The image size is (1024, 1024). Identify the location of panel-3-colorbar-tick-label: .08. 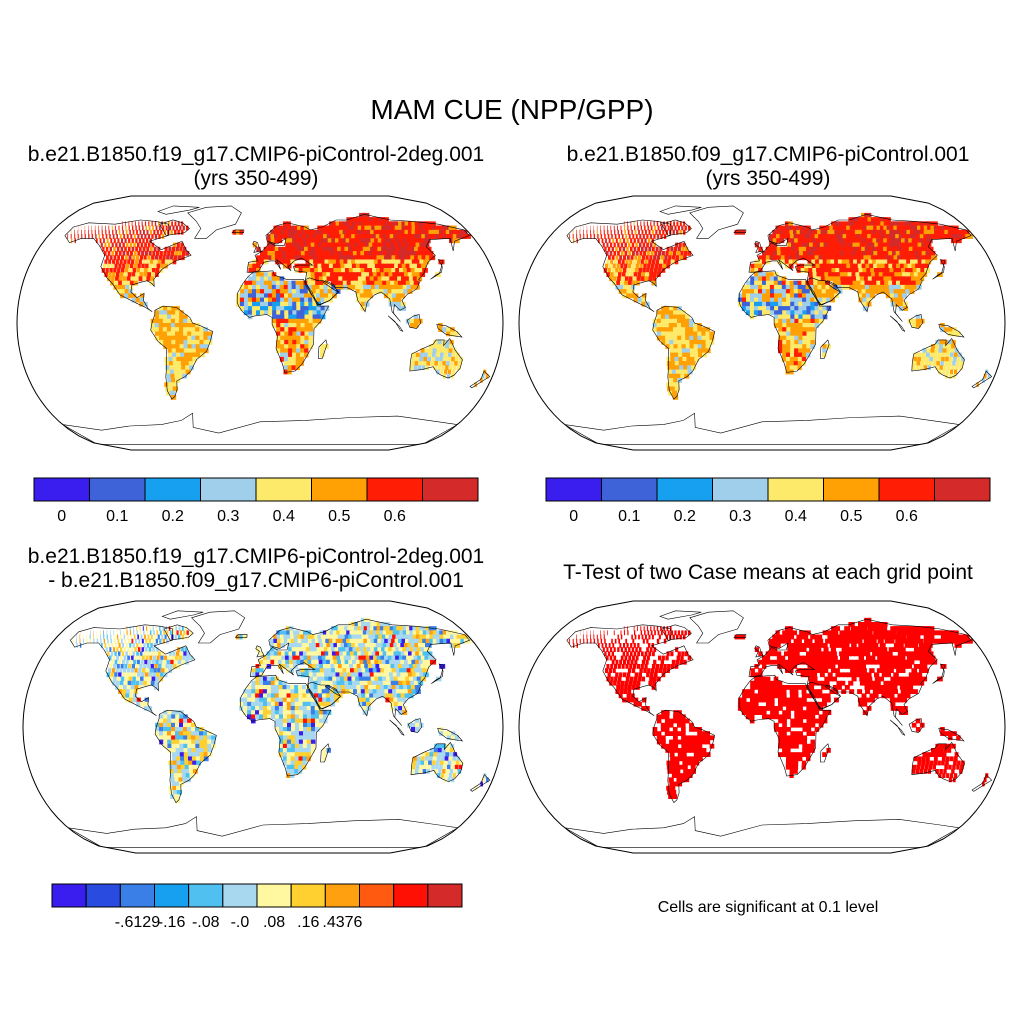
(274, 922).